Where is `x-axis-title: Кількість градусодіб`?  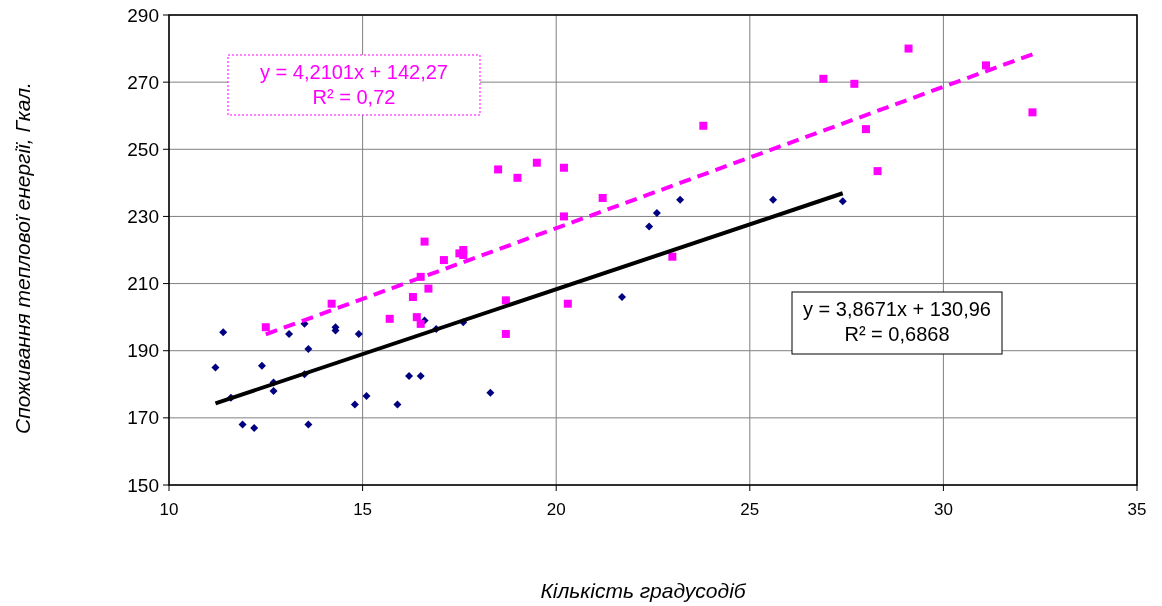
x-axis-title: Кількість градусодіб is located at coordinates (643, 590).